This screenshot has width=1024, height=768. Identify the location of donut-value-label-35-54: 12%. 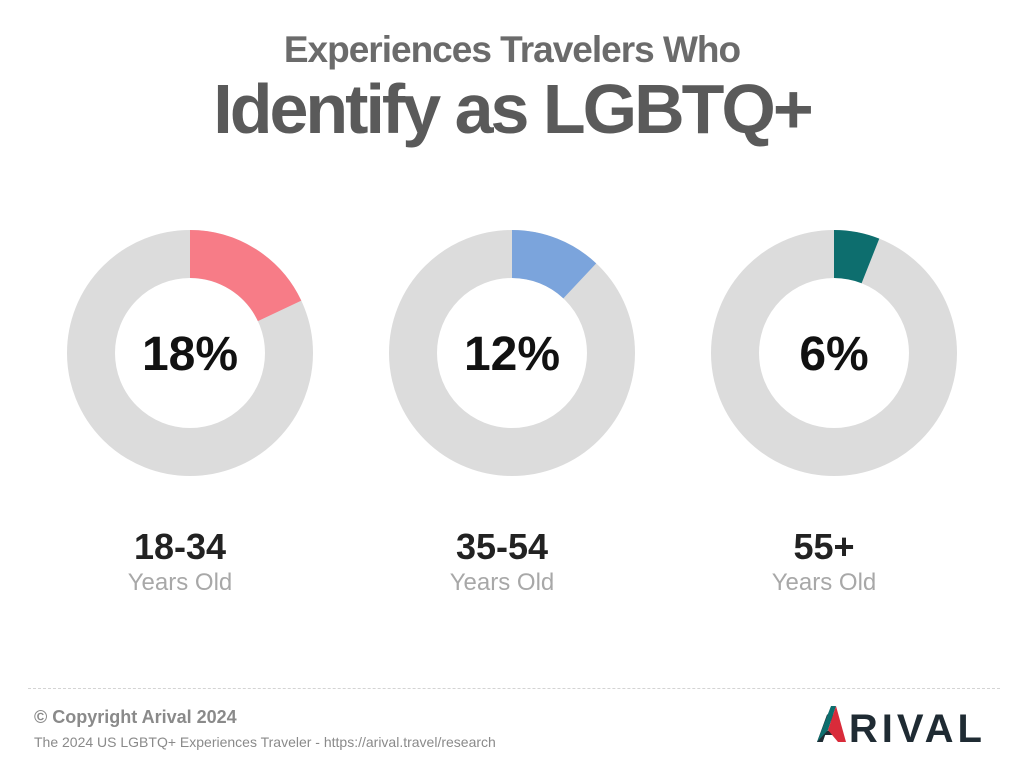
(512, 354).